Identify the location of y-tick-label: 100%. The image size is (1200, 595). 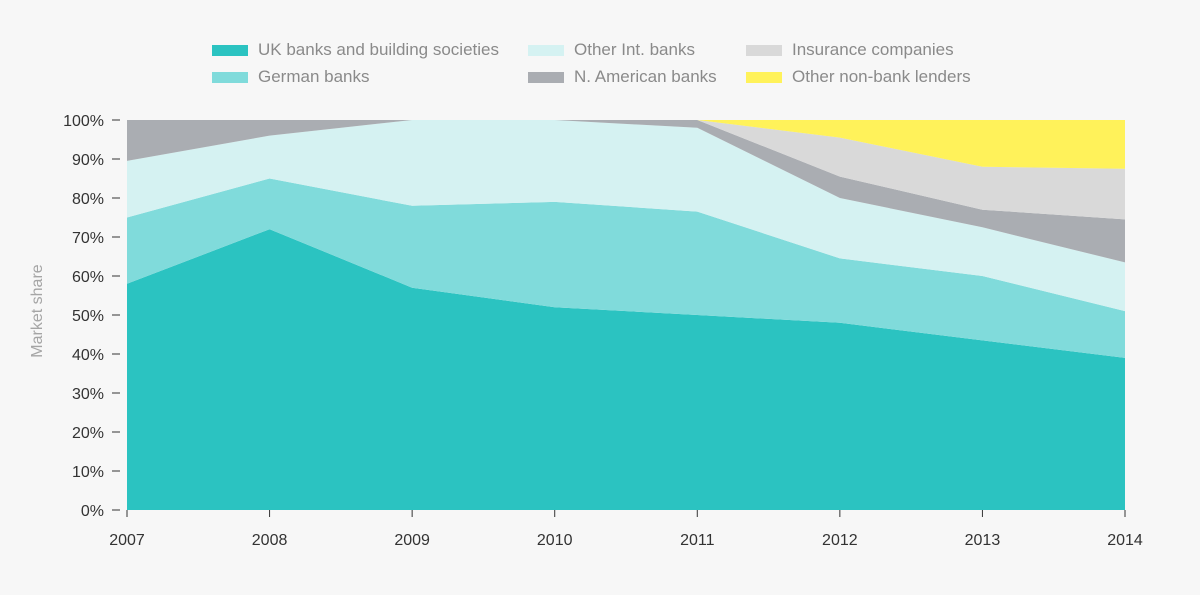
(83, 121).